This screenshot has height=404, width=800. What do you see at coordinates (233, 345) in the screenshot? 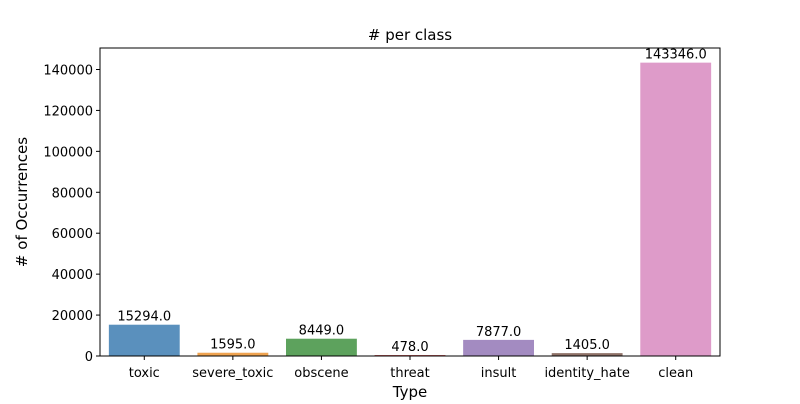
I see `data-label-severe-toxic: 1595.0` at bounding box center [233, 345].